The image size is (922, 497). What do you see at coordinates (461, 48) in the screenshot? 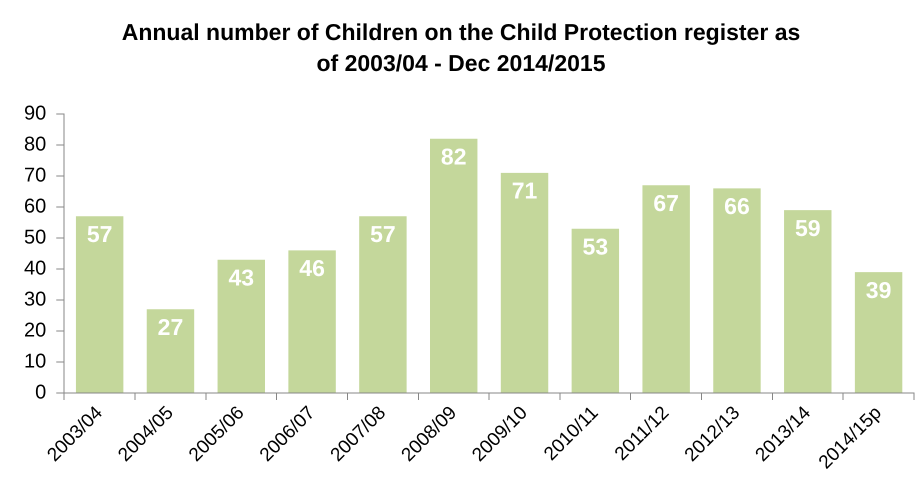
I see `chart-title: Annual number of Children on the Child Protection register as of 2003/04 - Dec 2014/2015` at bounding box center [461, 48].